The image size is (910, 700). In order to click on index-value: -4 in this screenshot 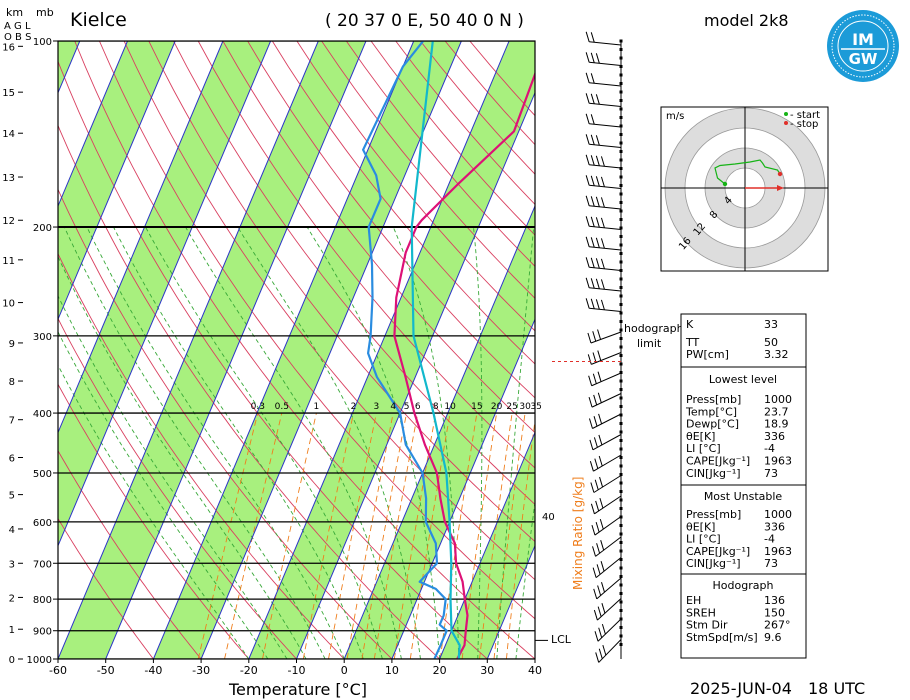, I will do `click(769, 539)`.